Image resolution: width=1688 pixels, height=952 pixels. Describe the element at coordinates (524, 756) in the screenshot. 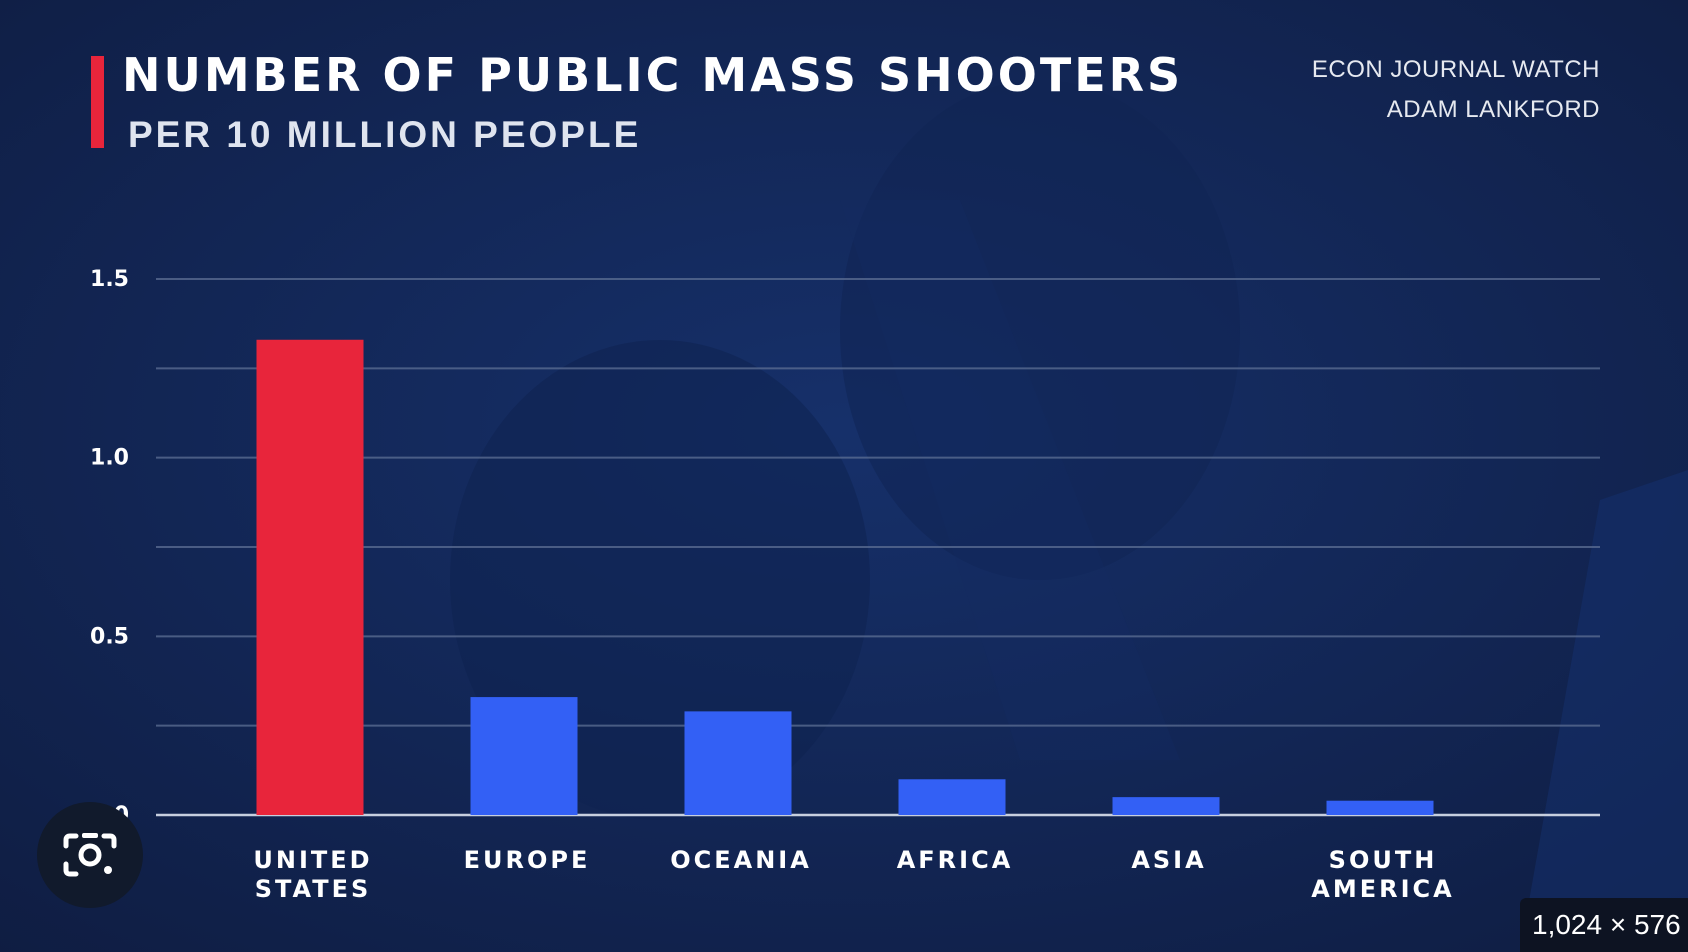

I see `bar-europe` at that location.